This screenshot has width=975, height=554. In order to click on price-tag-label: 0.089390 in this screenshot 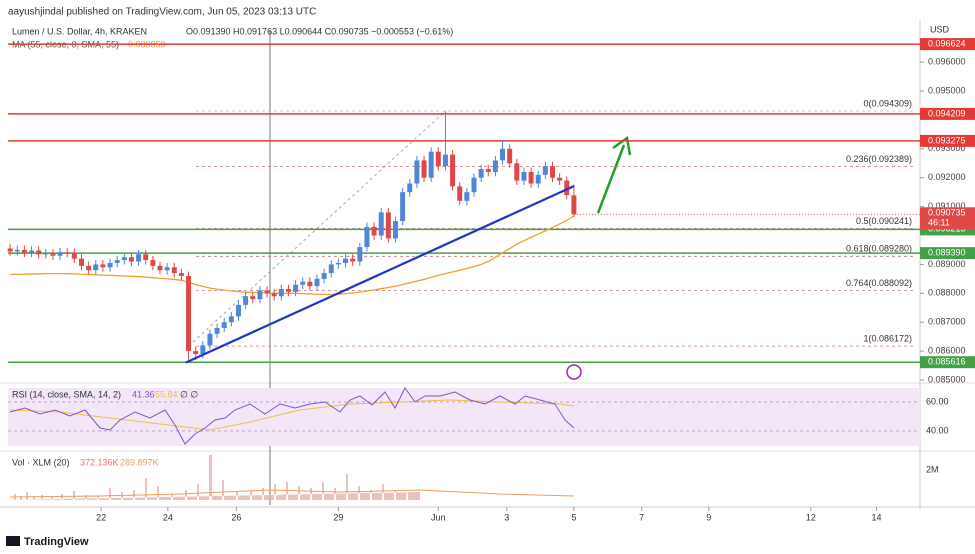, I will do `click(947, 253)`.